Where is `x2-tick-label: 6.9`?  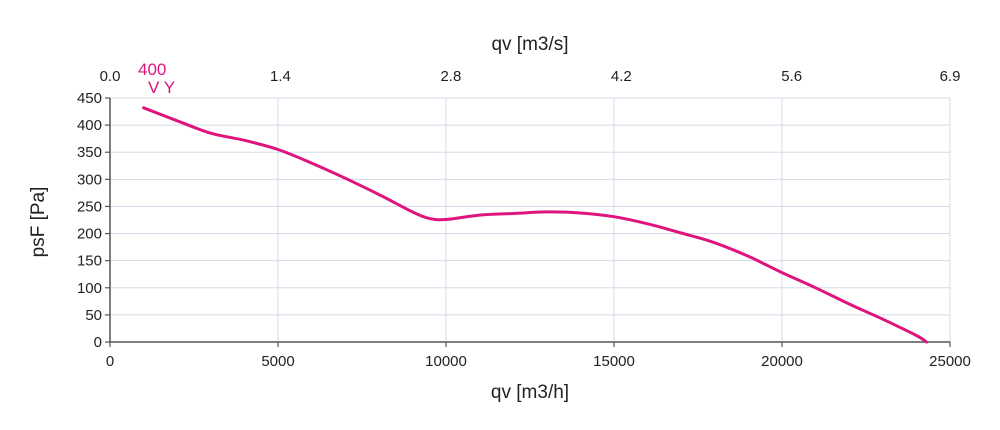
x2-tick-label: 6.9 is located at coordinates (950, 76).